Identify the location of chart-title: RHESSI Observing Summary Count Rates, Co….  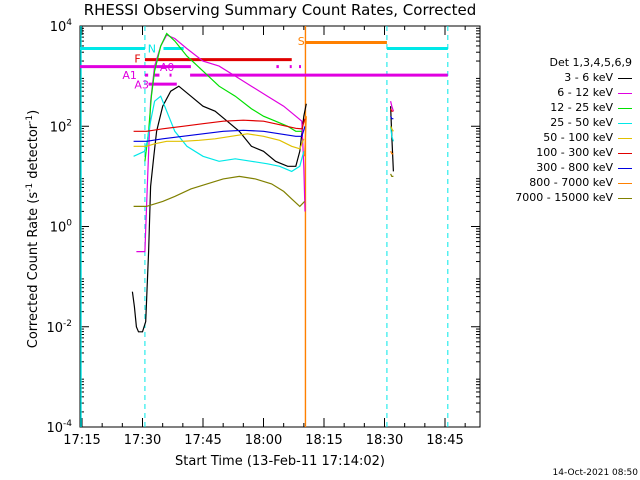
(280, 10).